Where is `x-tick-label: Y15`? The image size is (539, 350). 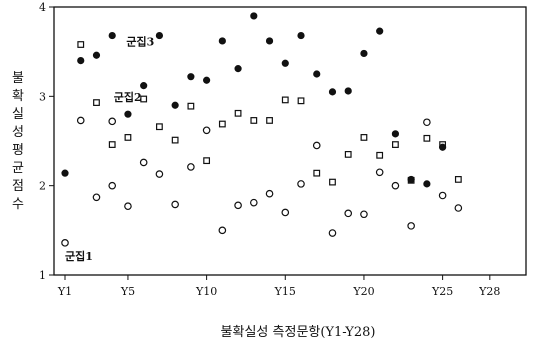
x-tick-label: Y15 is located at coordinates (285, 291).